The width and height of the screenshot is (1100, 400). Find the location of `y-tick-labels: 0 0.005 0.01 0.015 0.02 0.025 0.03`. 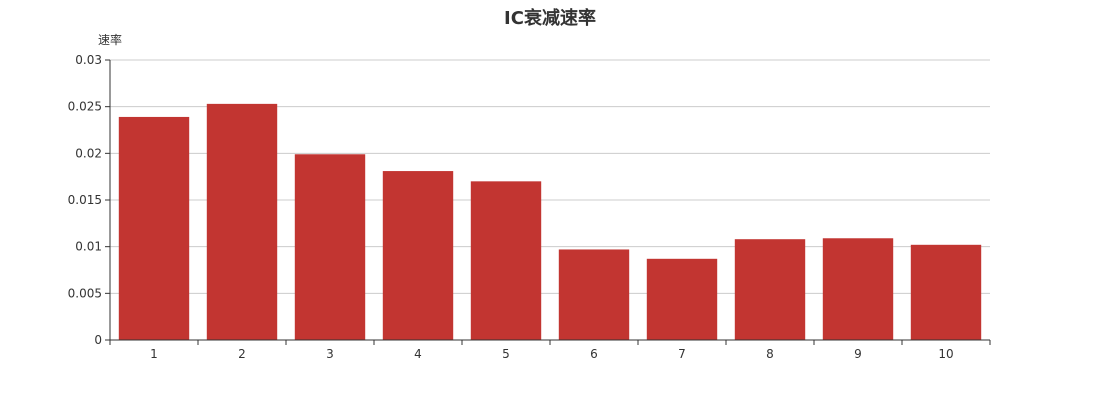

y-tick-labels: 0 0.005 0.01 0.015 0.02 0.025 0.03 is located at coordinates (85, 200).